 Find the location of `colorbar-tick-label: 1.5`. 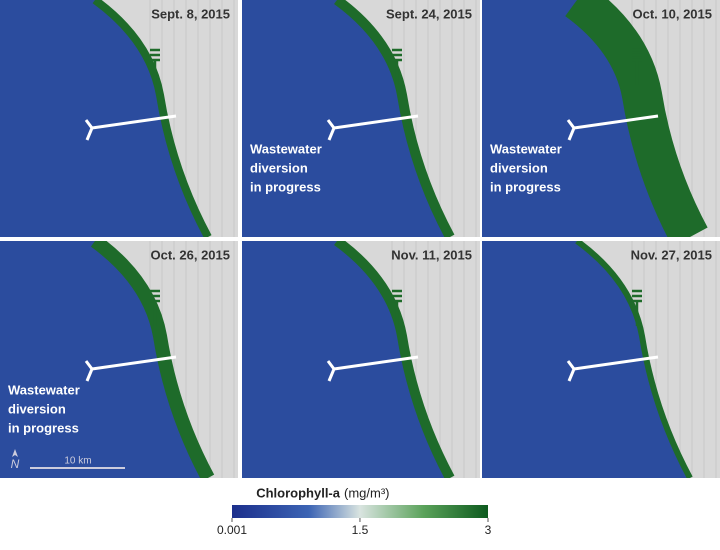

colorbar-tick-label: 1.5 is located at coordinates (360, 530).